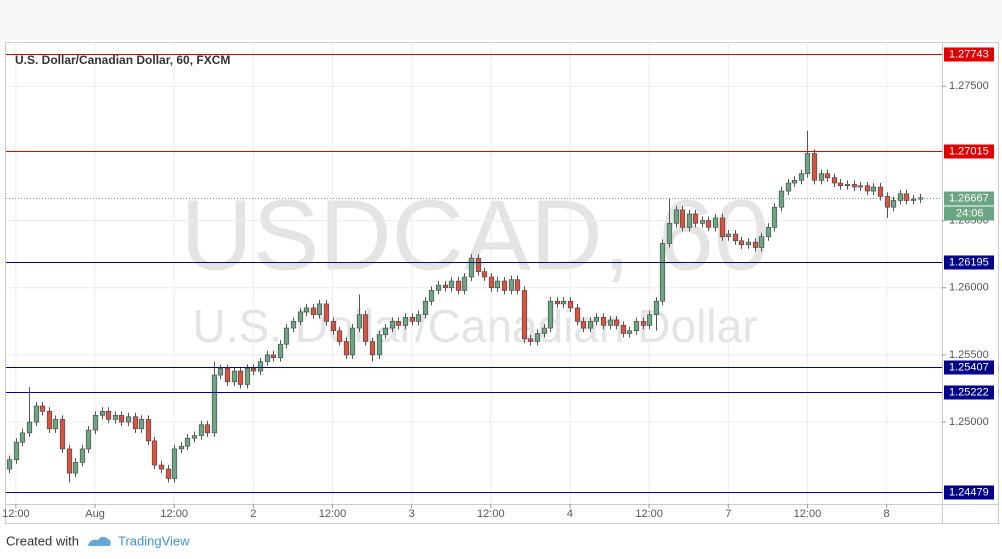 This screenshot has width=1002, height=559. What do you see at coordinates (154, 540) in the screenshot?
I see `footer-brand: TradingView` at bounding box center [154, 540].